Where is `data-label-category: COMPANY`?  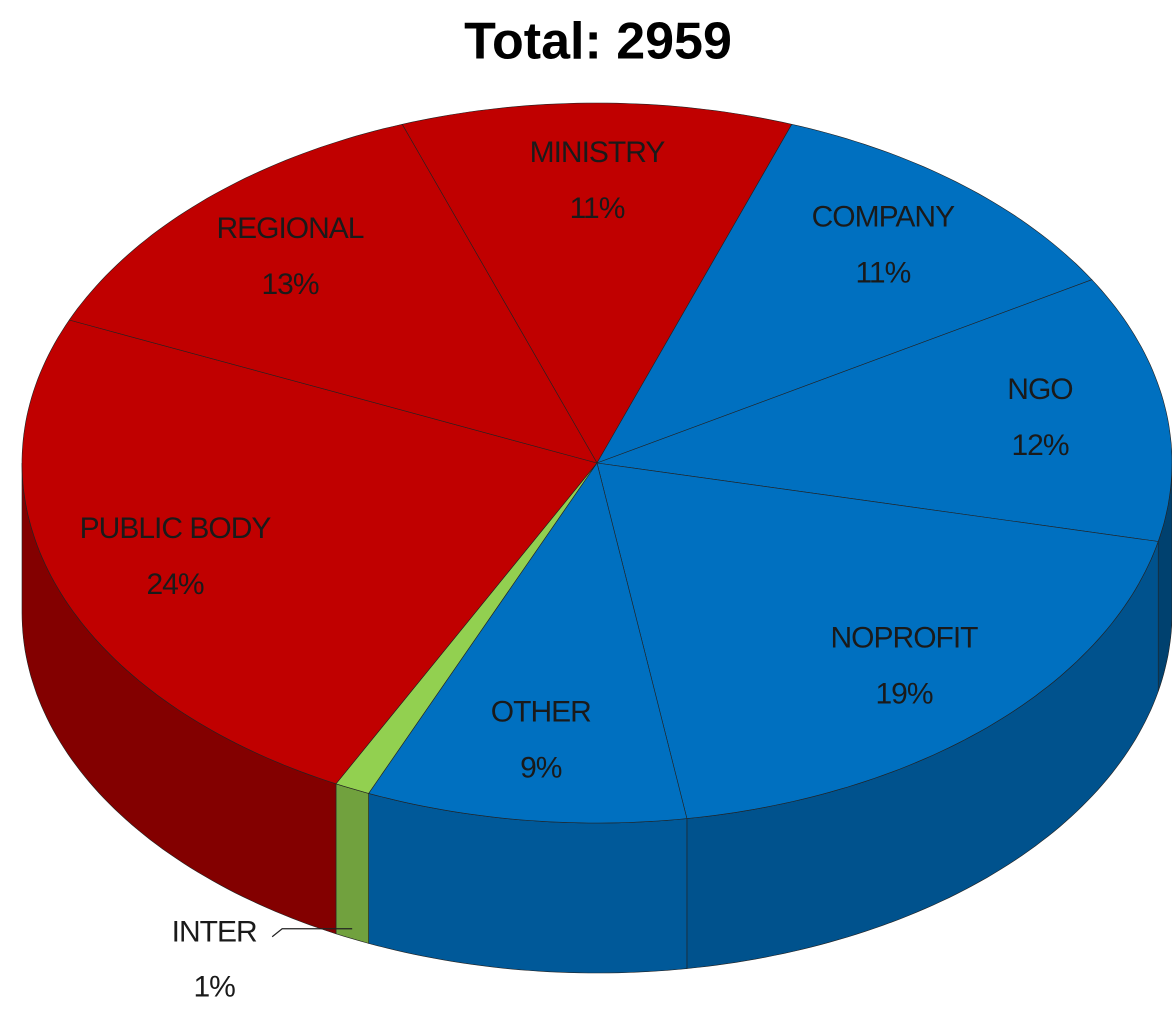 data-label-category: COMPANY is located at coordinates (883, 217).